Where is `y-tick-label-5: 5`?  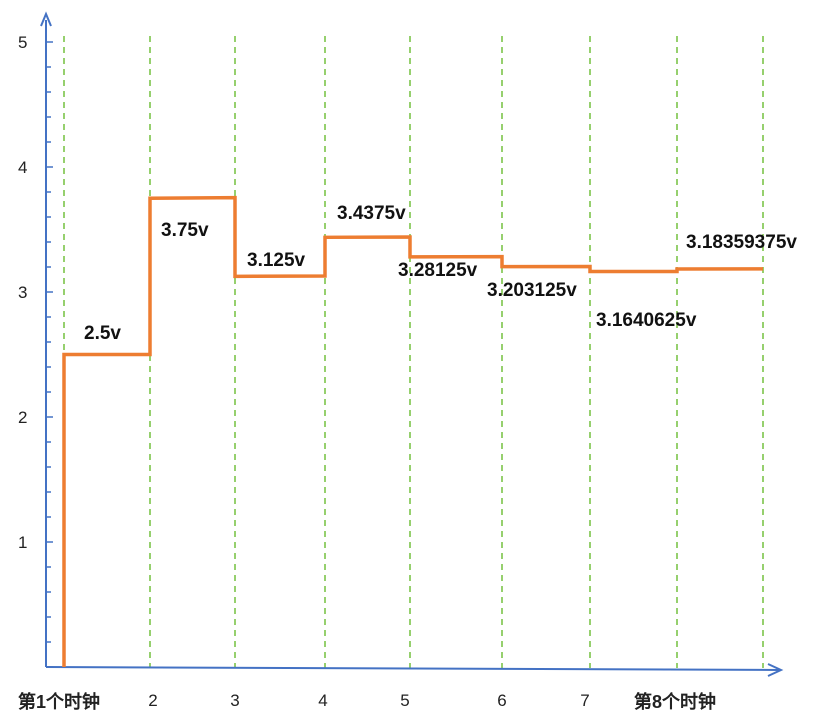
y-tick-label-5: 5 is located at coordinates (22, 42).